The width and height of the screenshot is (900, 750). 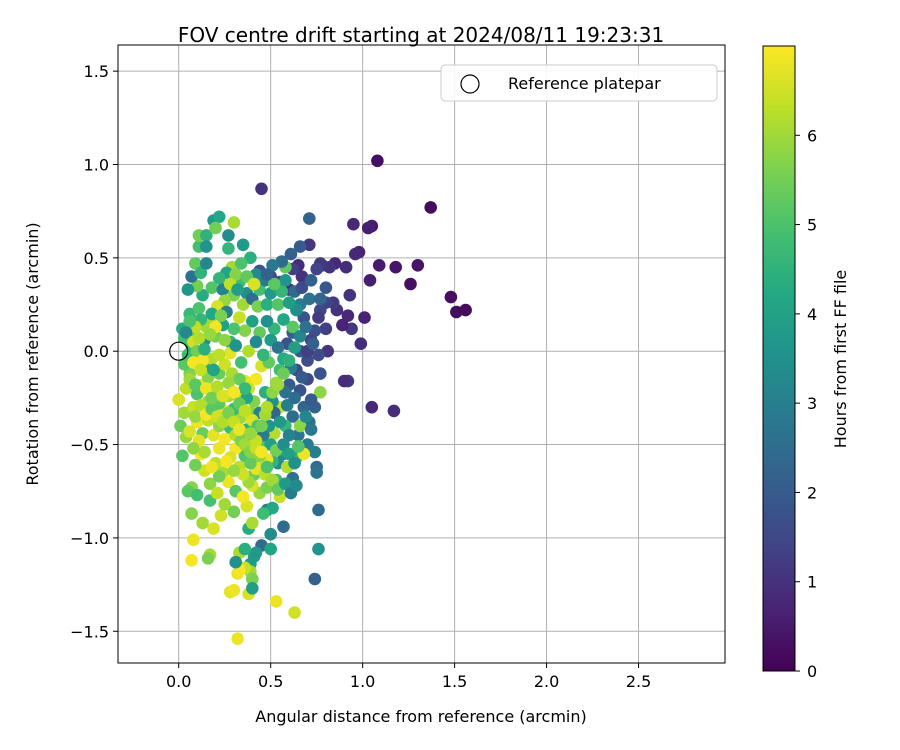 I want to click on colorbar-tick-label: 4, so click(x=812, y=314).